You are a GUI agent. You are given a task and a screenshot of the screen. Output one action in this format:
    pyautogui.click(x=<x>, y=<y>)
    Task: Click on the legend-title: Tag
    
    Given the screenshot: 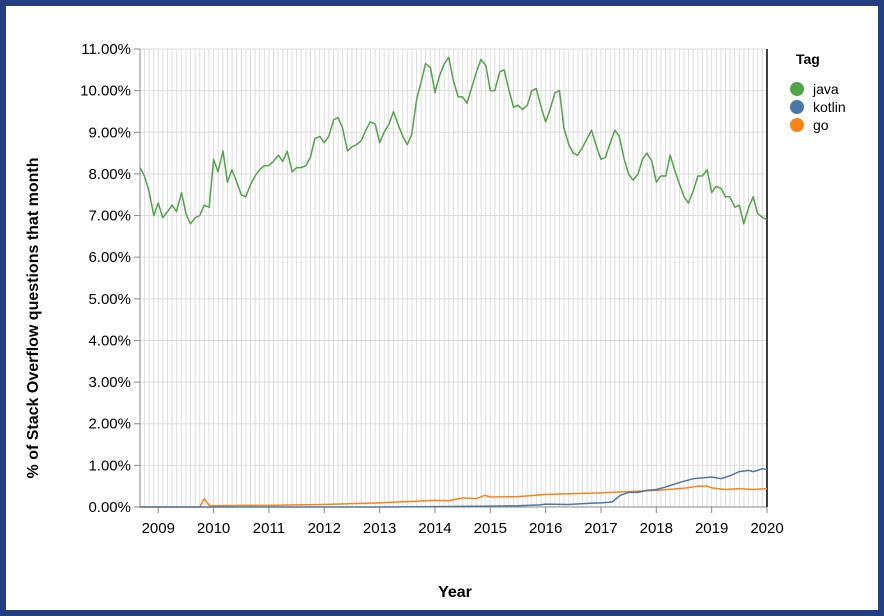 What is the action you would take?
    pyautogui.click(x=808, y=59)
    